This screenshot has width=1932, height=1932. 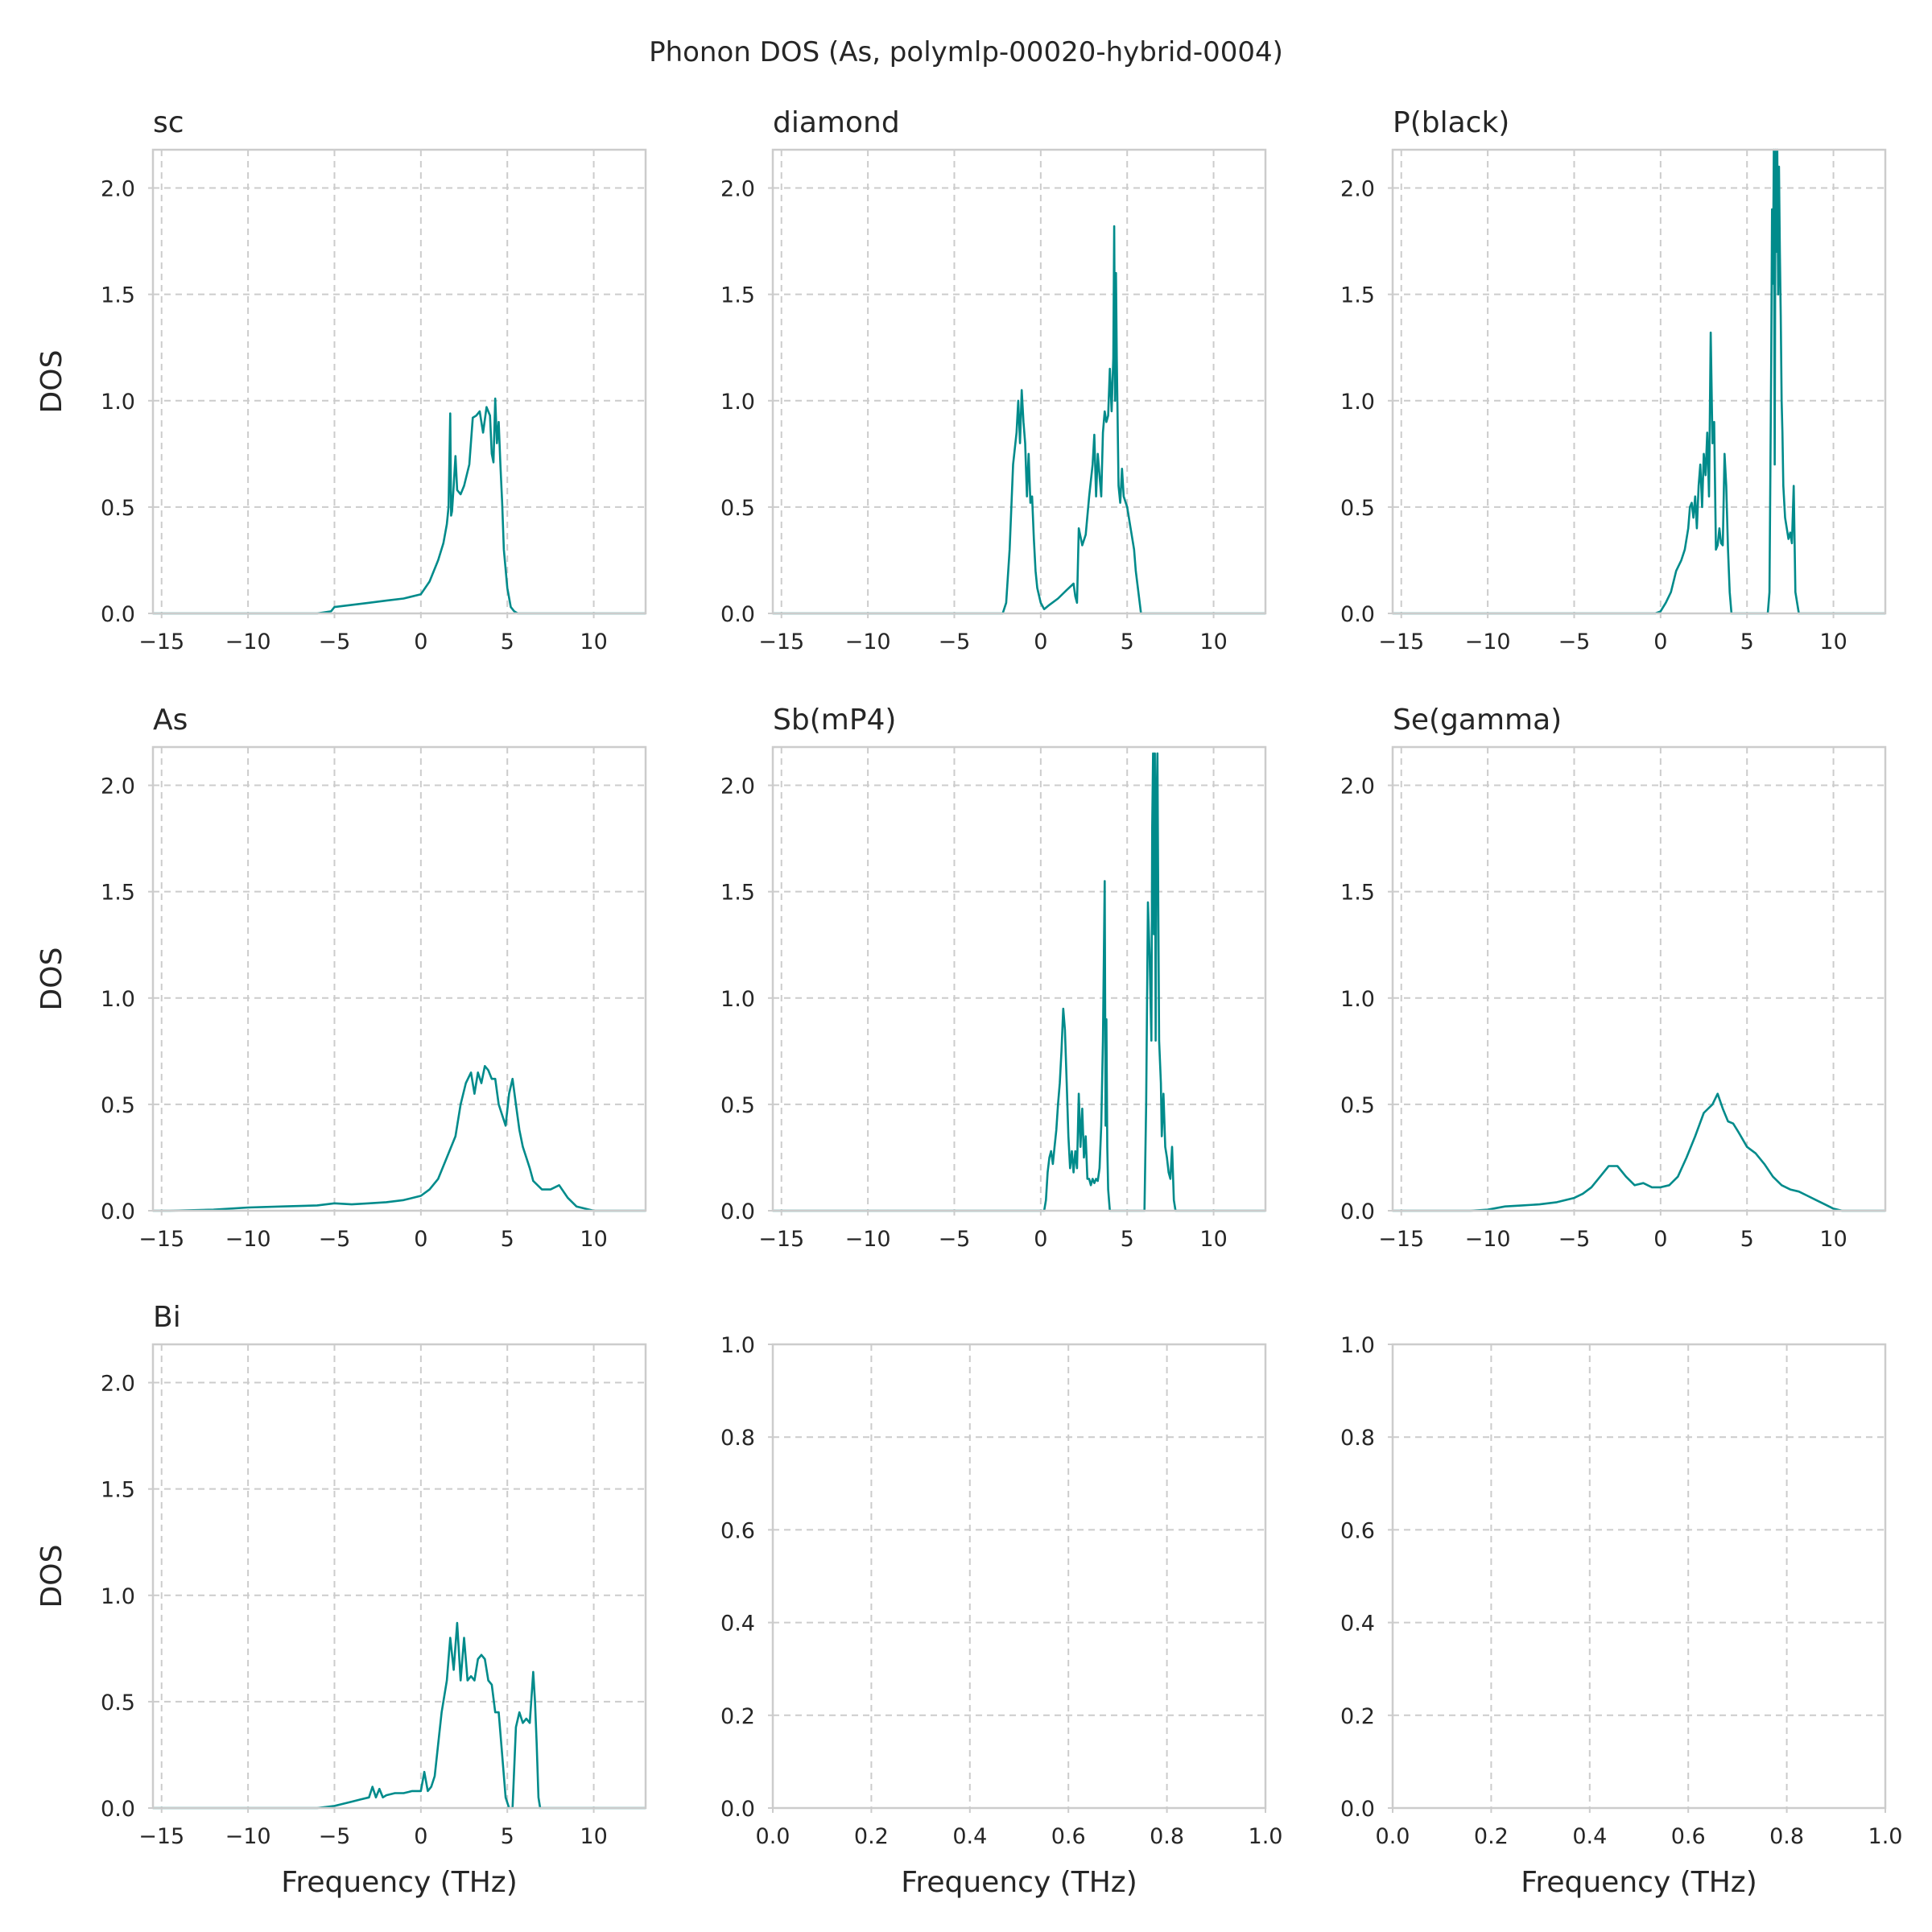 What do you see at coordinates (170, 720) in the screenshot?
I see `panel-title: As` at bounding box center [170, 720].